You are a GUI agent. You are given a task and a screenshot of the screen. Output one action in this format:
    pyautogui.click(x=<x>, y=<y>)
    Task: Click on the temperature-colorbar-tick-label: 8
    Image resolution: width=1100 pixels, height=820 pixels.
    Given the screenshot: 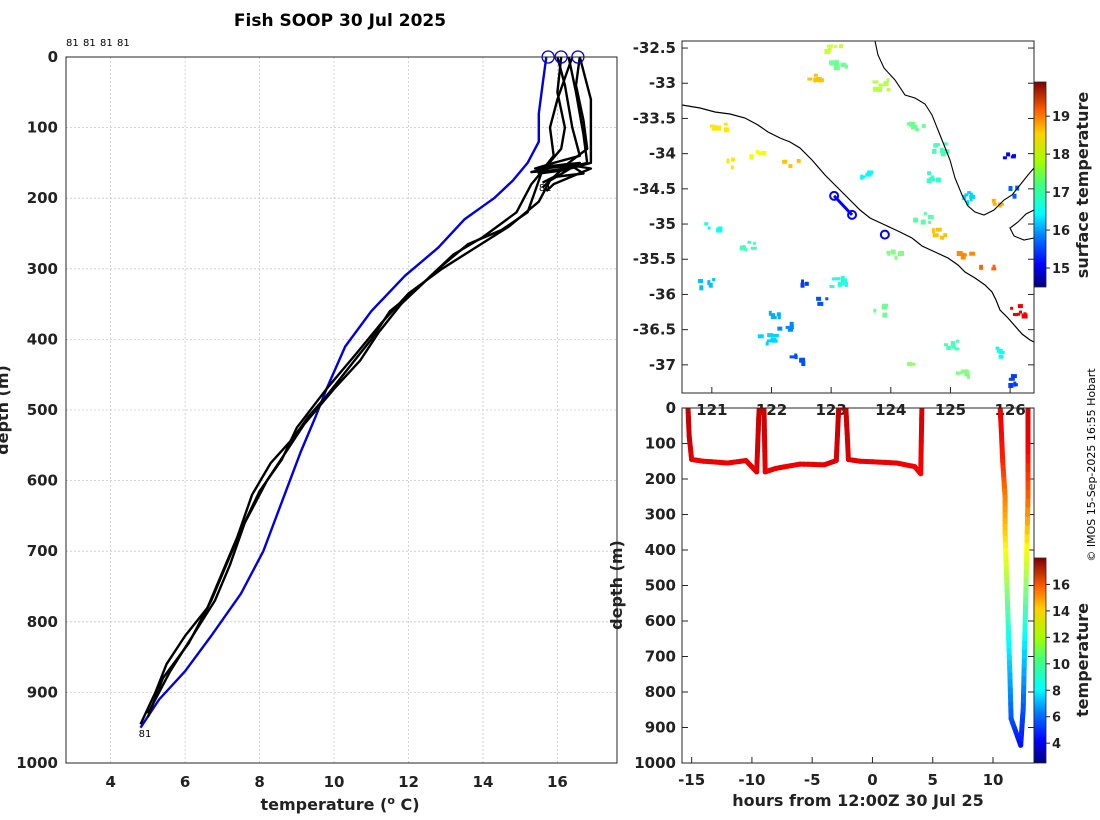 What is the action you would take?
    pyautogui.click(x=1056, y=691)
    